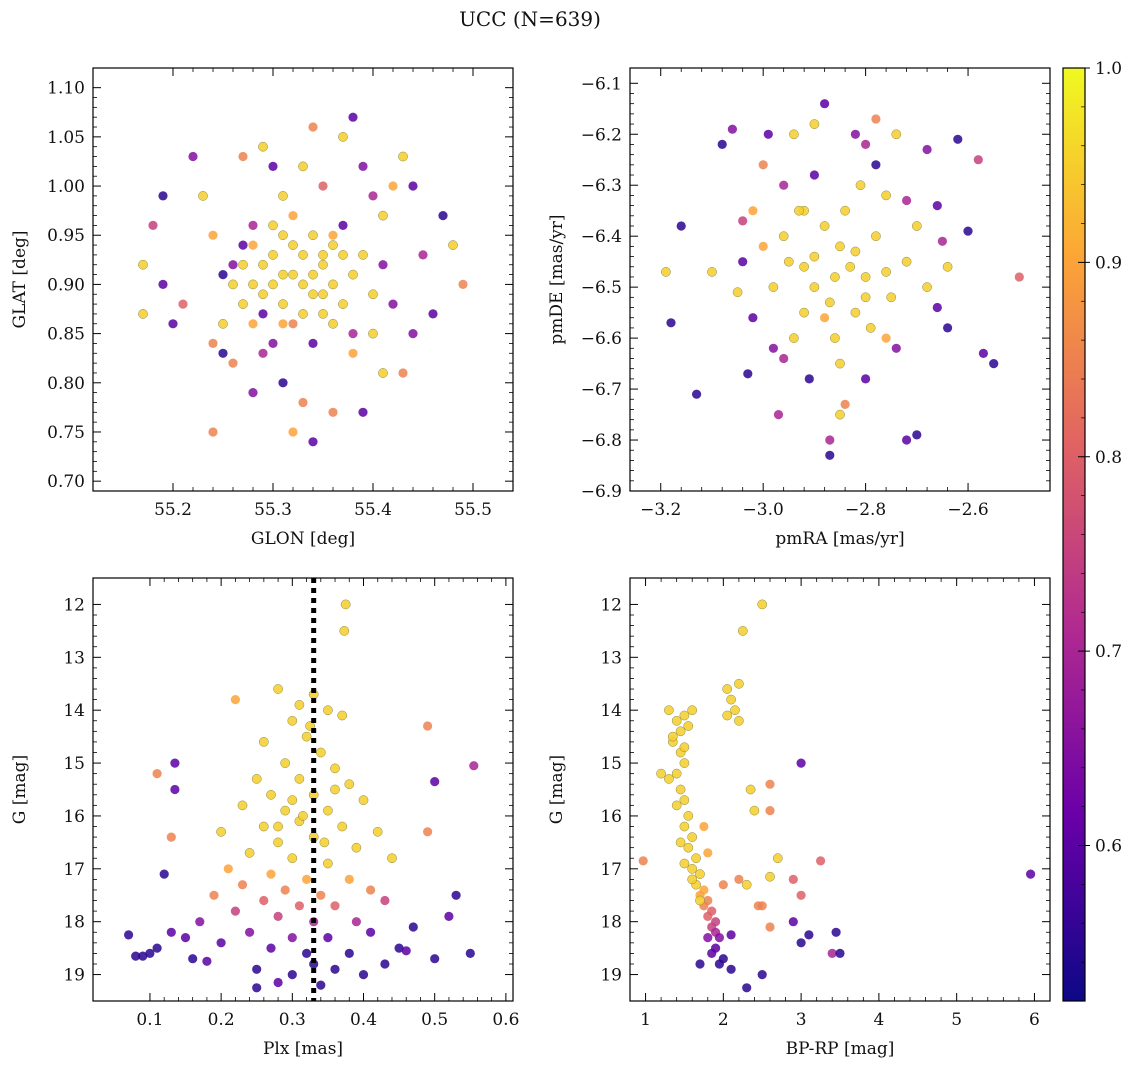  I want to click on x-tick-label: 0.3, so click(292, 1020).